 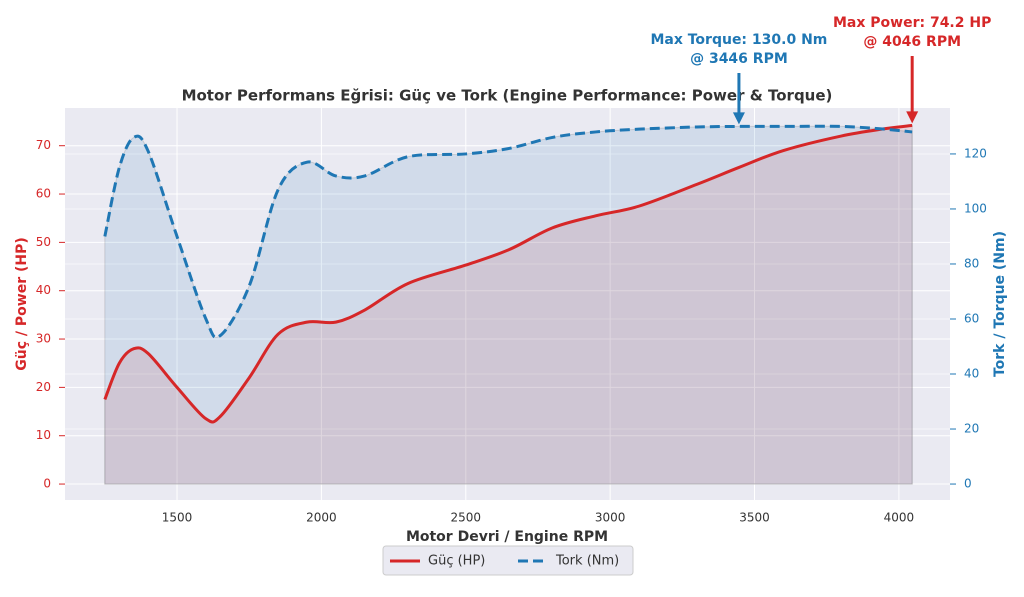 What do you see at coordinates (177, 518) in the screenshot?
I see `x-tick-label: 1500` at bounding box center [177, 518].